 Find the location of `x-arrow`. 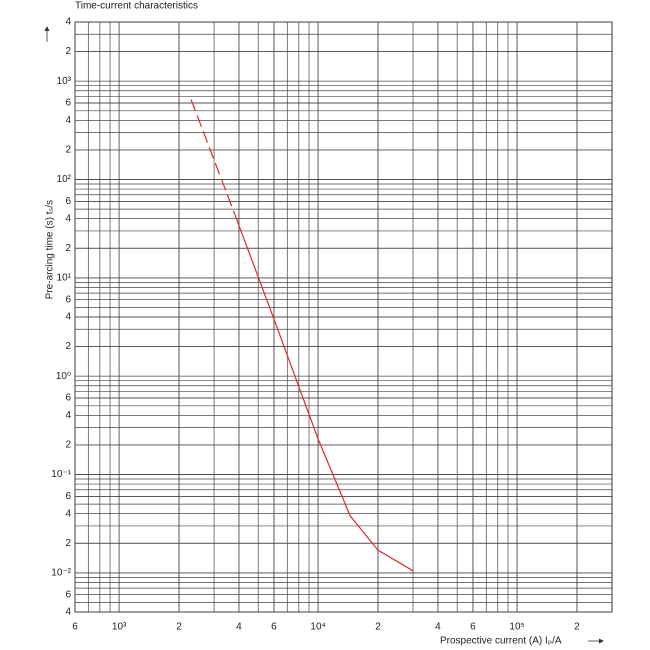

x-arrow is located at coordinates (596, 641).